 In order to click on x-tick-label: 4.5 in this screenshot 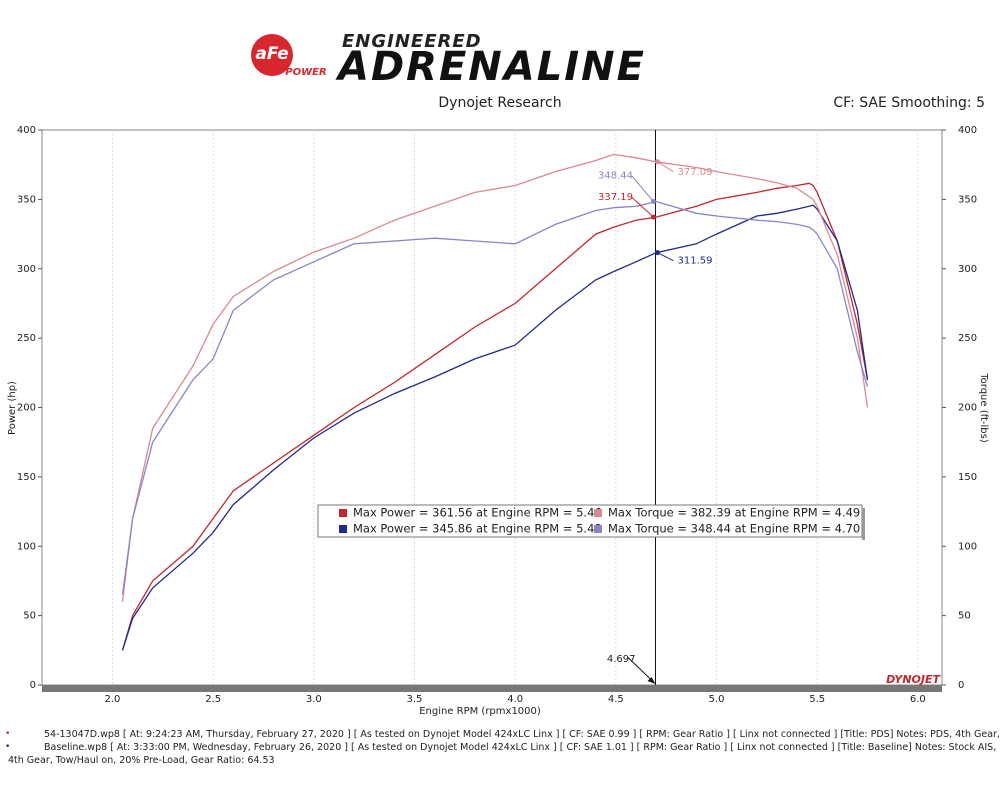, I will do `click(616, 699)`.